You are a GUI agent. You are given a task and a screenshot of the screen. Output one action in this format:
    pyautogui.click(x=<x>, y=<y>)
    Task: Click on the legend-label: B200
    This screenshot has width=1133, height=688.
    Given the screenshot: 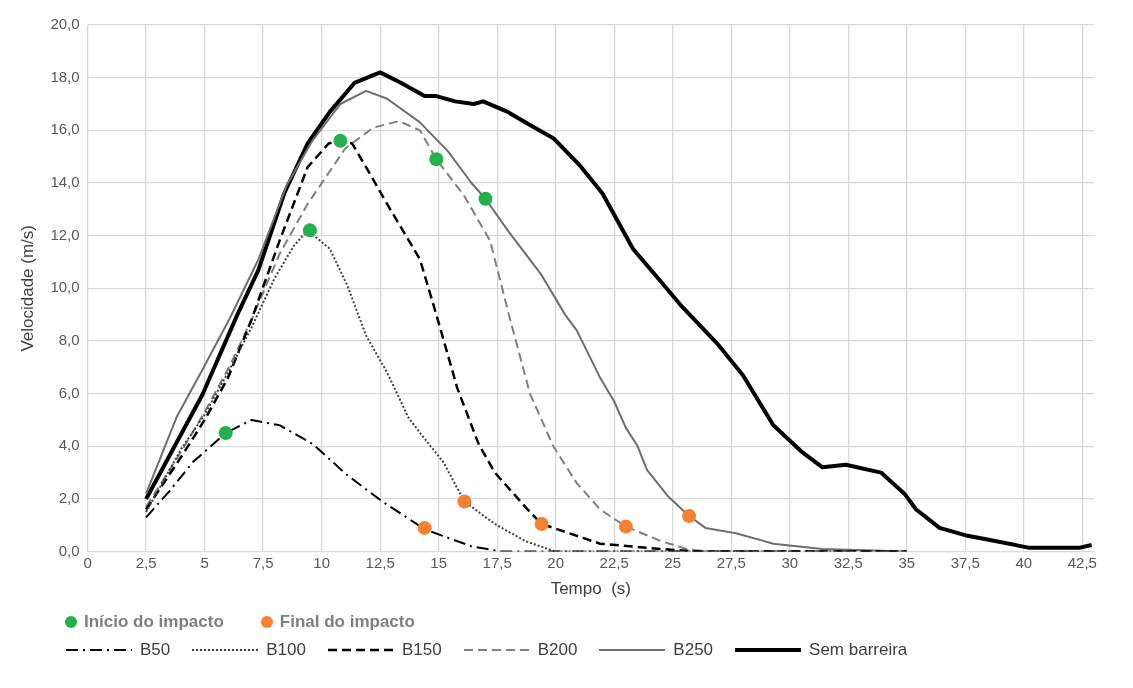 What is the action you would take?
    pyautogui.click(x=557, y=650)
    